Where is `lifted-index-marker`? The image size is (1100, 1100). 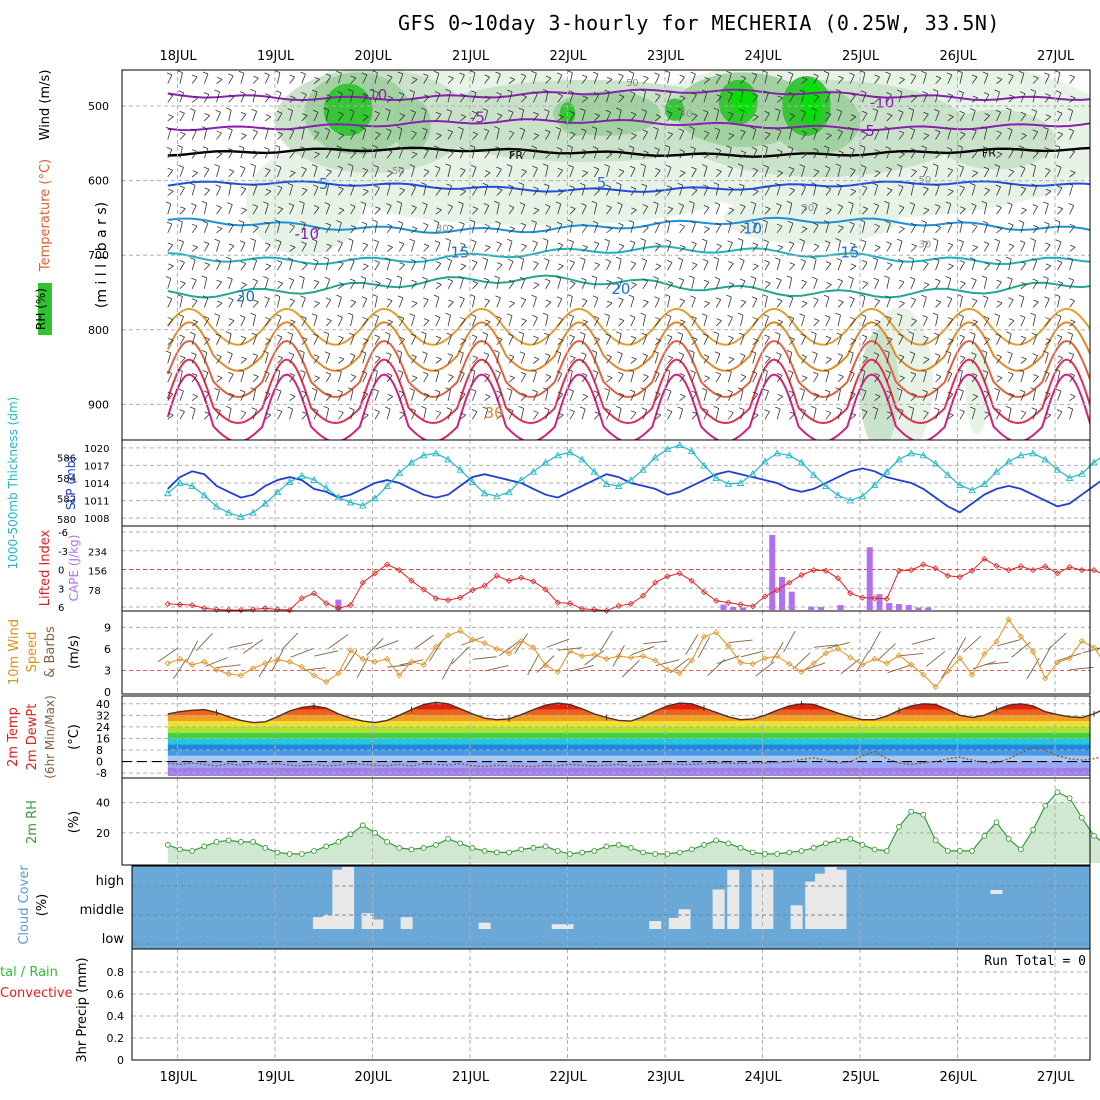
lifted-index-marker is located at coordinates (1045, 566).